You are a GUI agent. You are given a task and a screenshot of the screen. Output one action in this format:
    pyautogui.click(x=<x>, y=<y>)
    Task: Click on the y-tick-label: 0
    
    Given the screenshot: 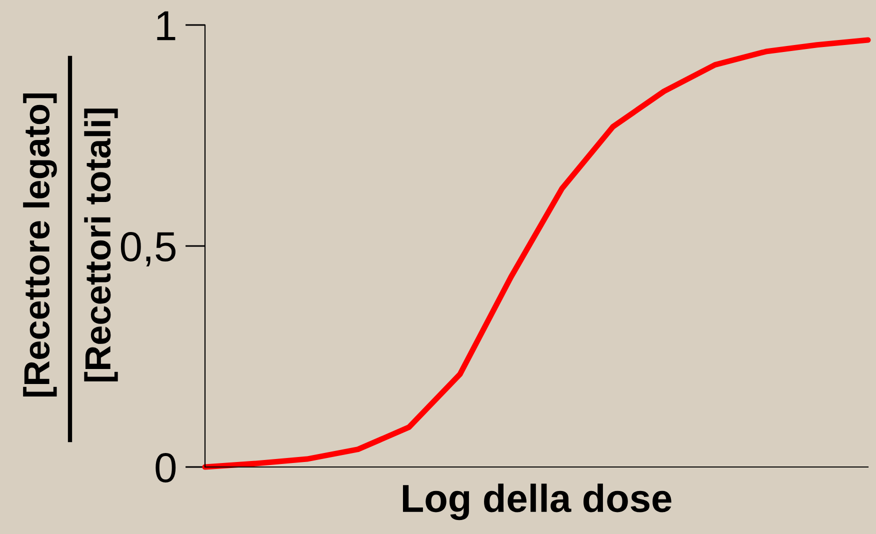 What is the action you would take?
    pyautogui.click(x=166, y=468)
    